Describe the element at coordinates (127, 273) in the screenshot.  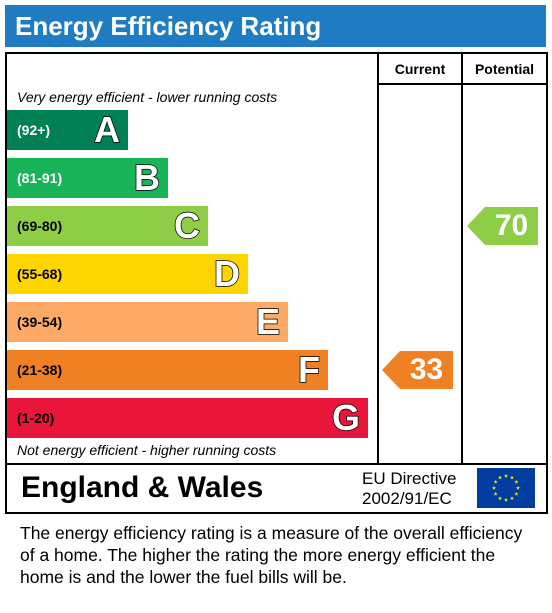
I see `band-d: (55-68) D` at that location.